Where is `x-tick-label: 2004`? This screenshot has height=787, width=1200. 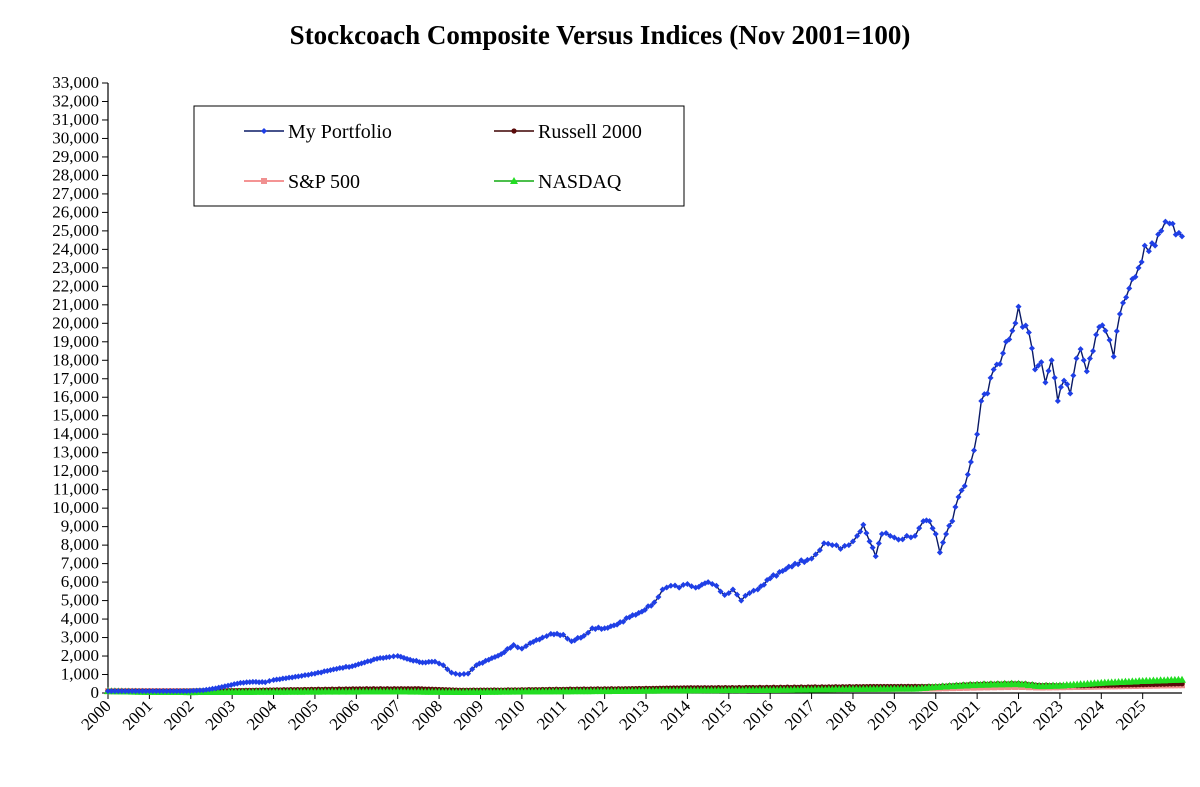
x-tick-label: 2004 is located at coordinates (262, 715).